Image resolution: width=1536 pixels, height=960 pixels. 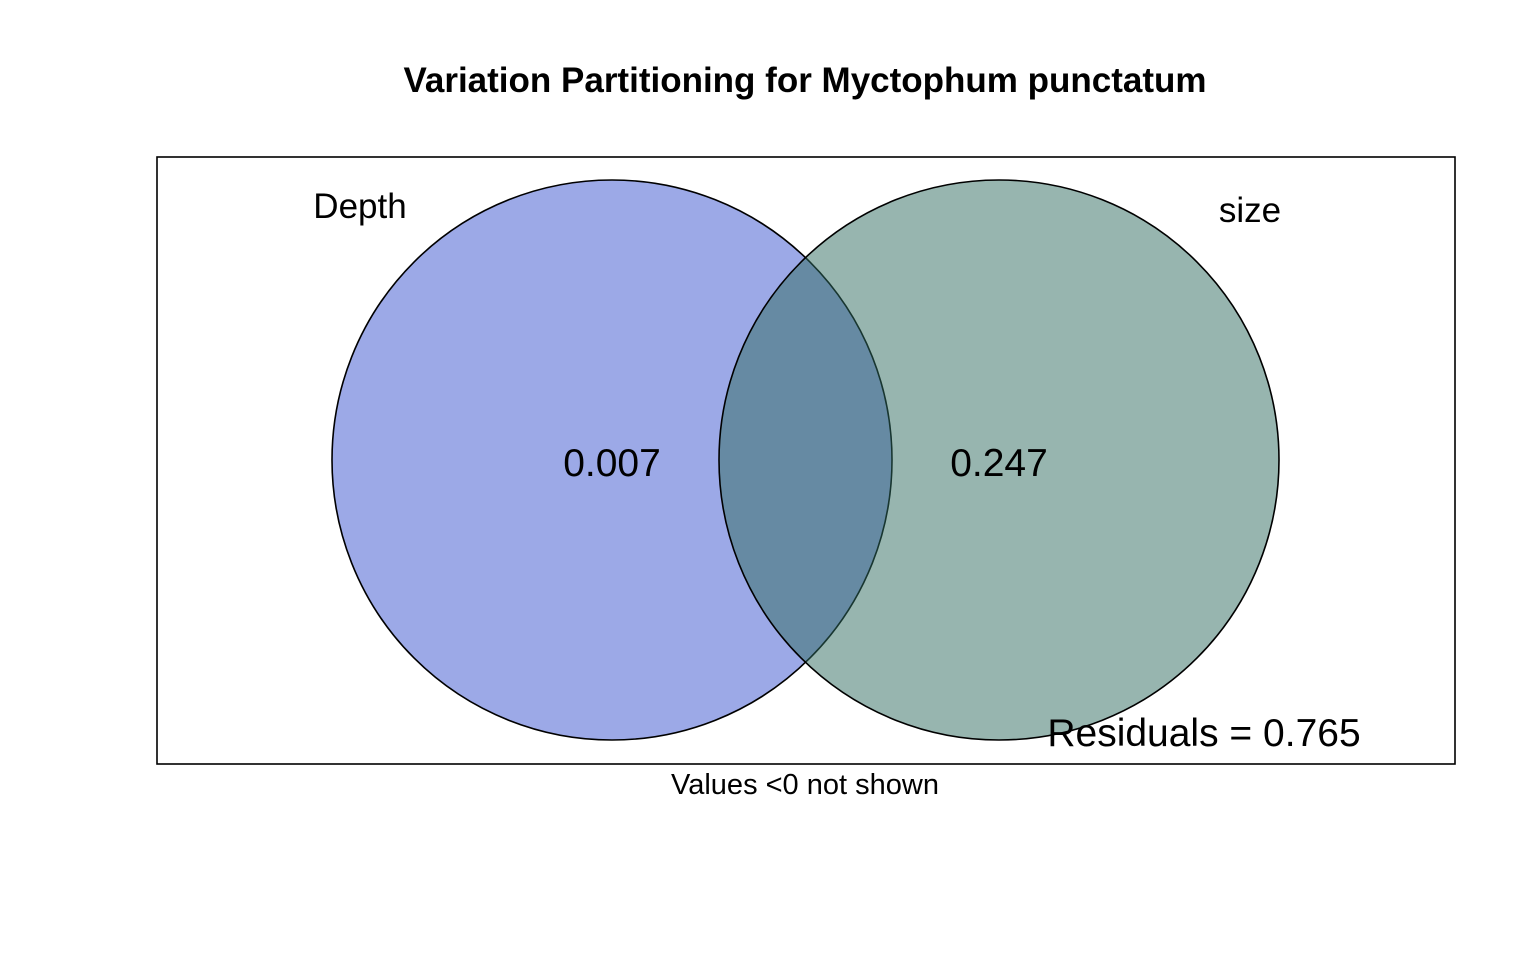 I want to click on footnote: Values <0 not shown, so click(x=805, y=785).